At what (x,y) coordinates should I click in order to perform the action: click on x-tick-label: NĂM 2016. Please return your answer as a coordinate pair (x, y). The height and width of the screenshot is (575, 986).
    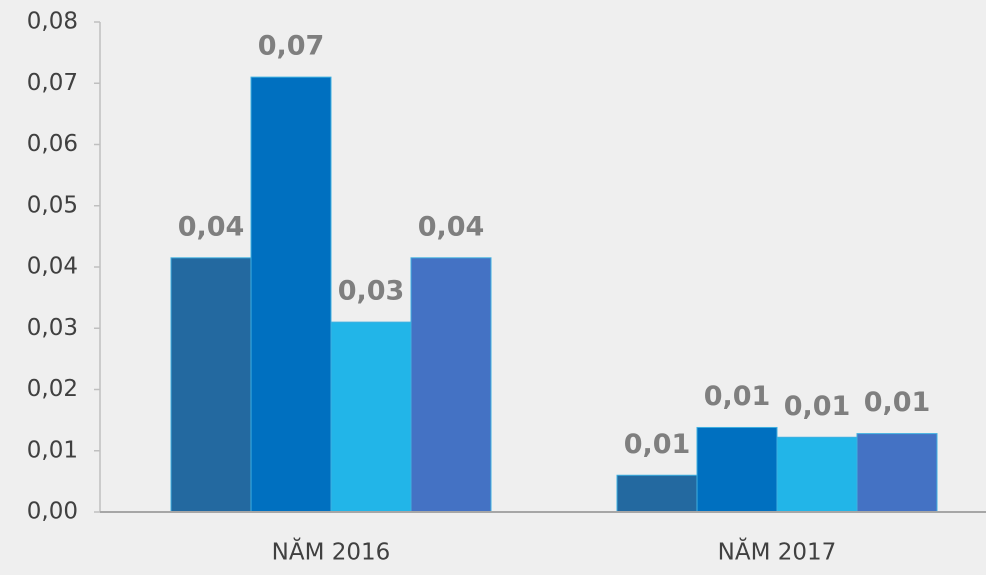
    Looking at the image, I should click on (331, 552).